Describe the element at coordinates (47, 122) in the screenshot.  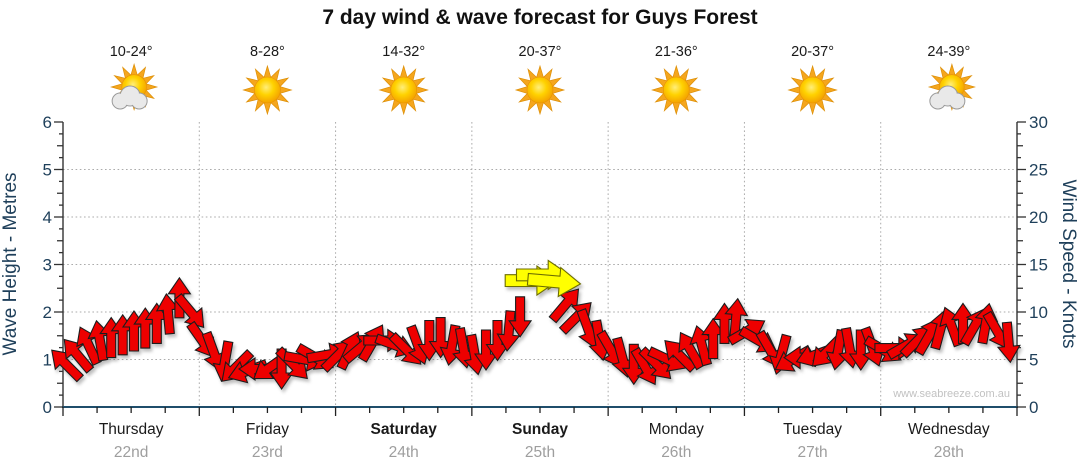
I see `left-axis-tick-label: 6` at that location.